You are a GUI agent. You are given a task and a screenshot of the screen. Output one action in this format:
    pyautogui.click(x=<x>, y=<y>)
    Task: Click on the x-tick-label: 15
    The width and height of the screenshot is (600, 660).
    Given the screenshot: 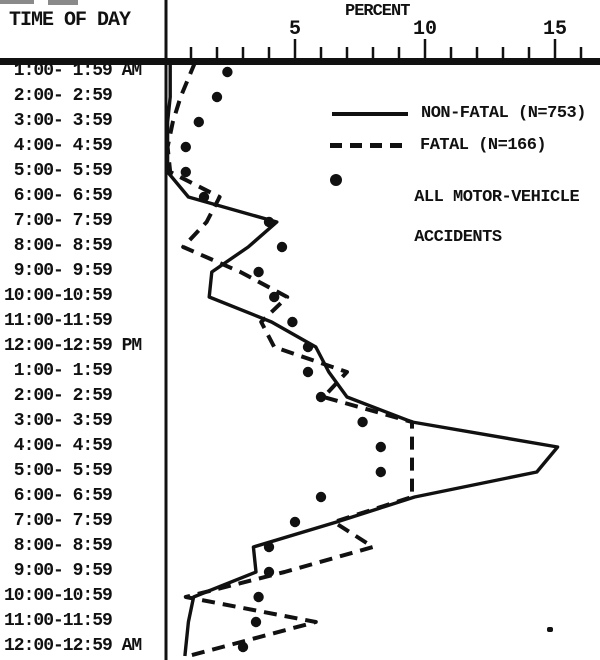 What is the action you would take?
    pyautogui.click(x=555, y=29)
    